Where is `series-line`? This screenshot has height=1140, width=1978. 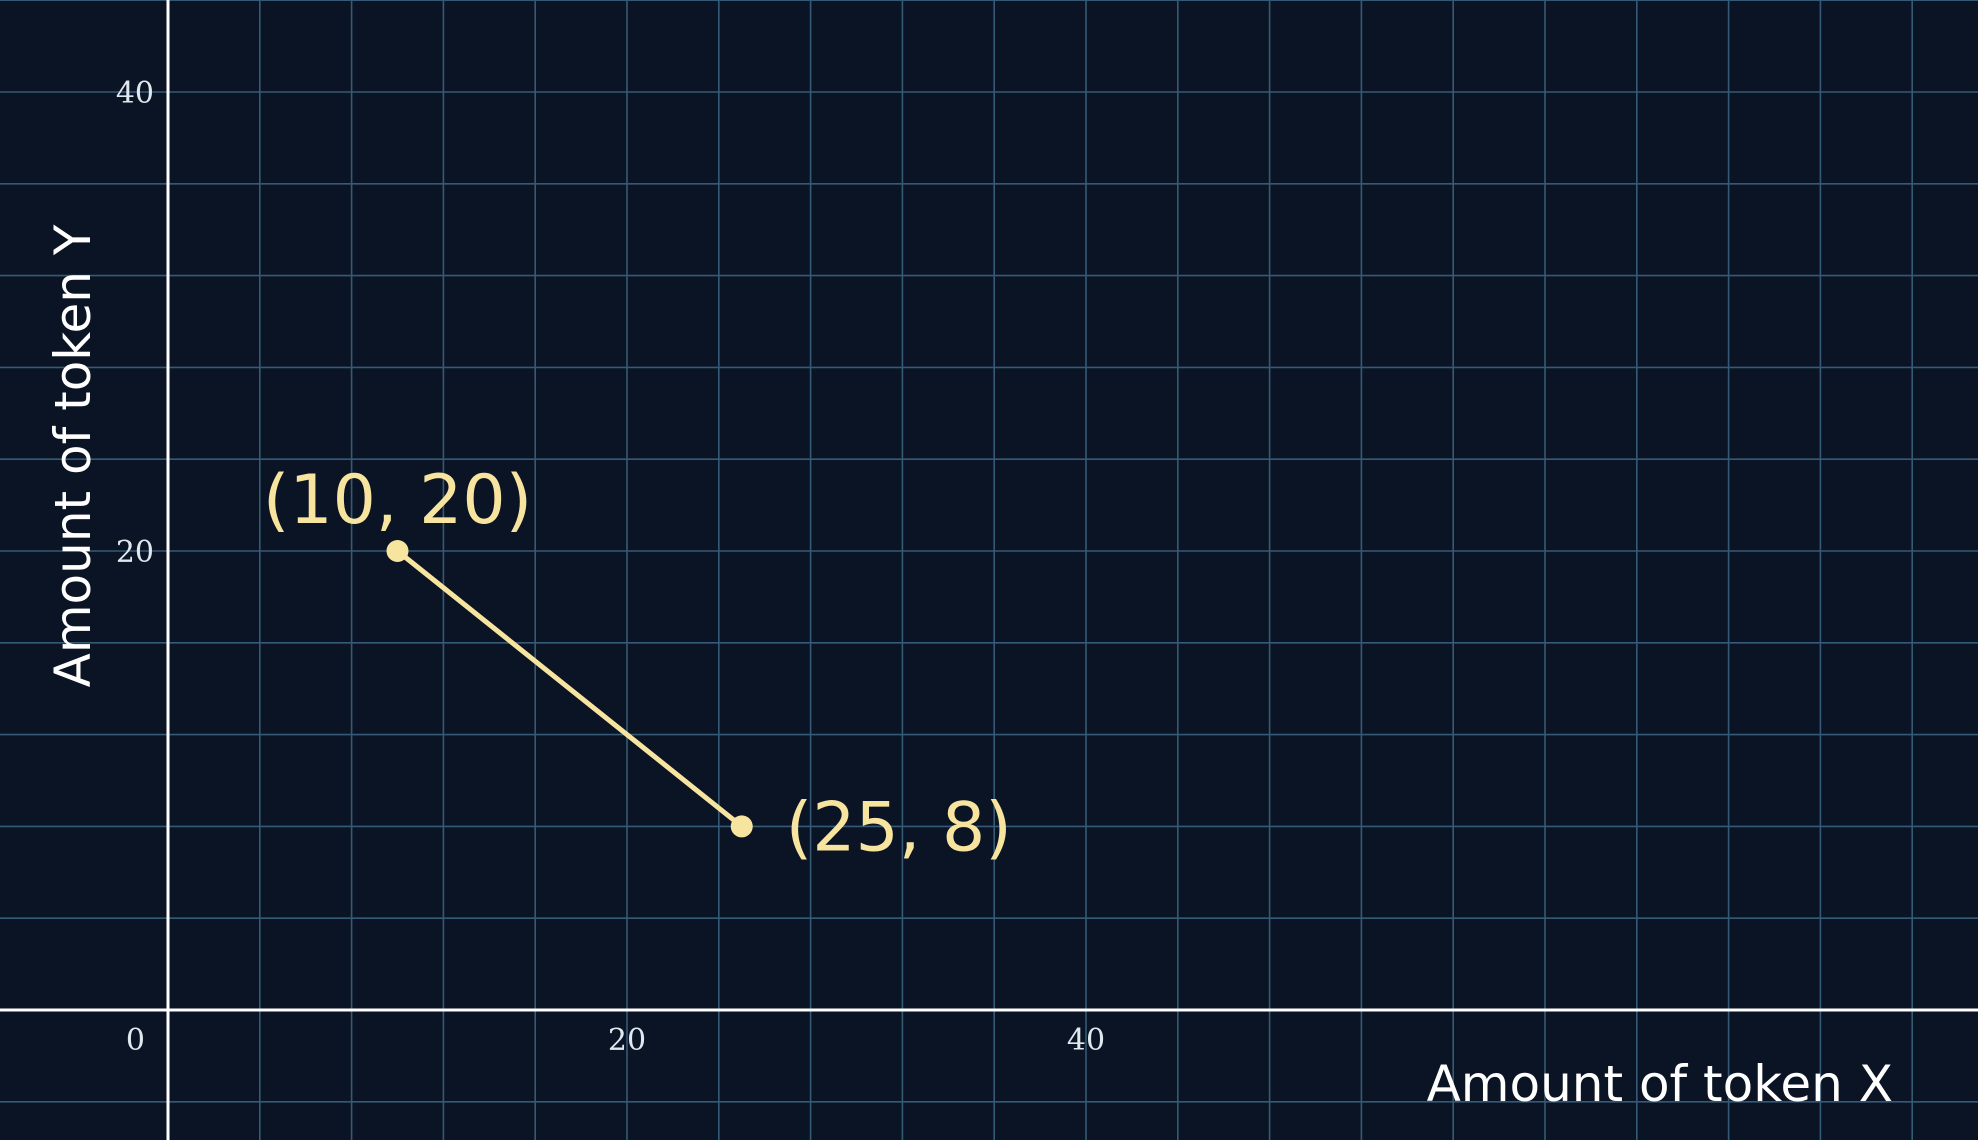
series-line is located at coordinates (570, 688).